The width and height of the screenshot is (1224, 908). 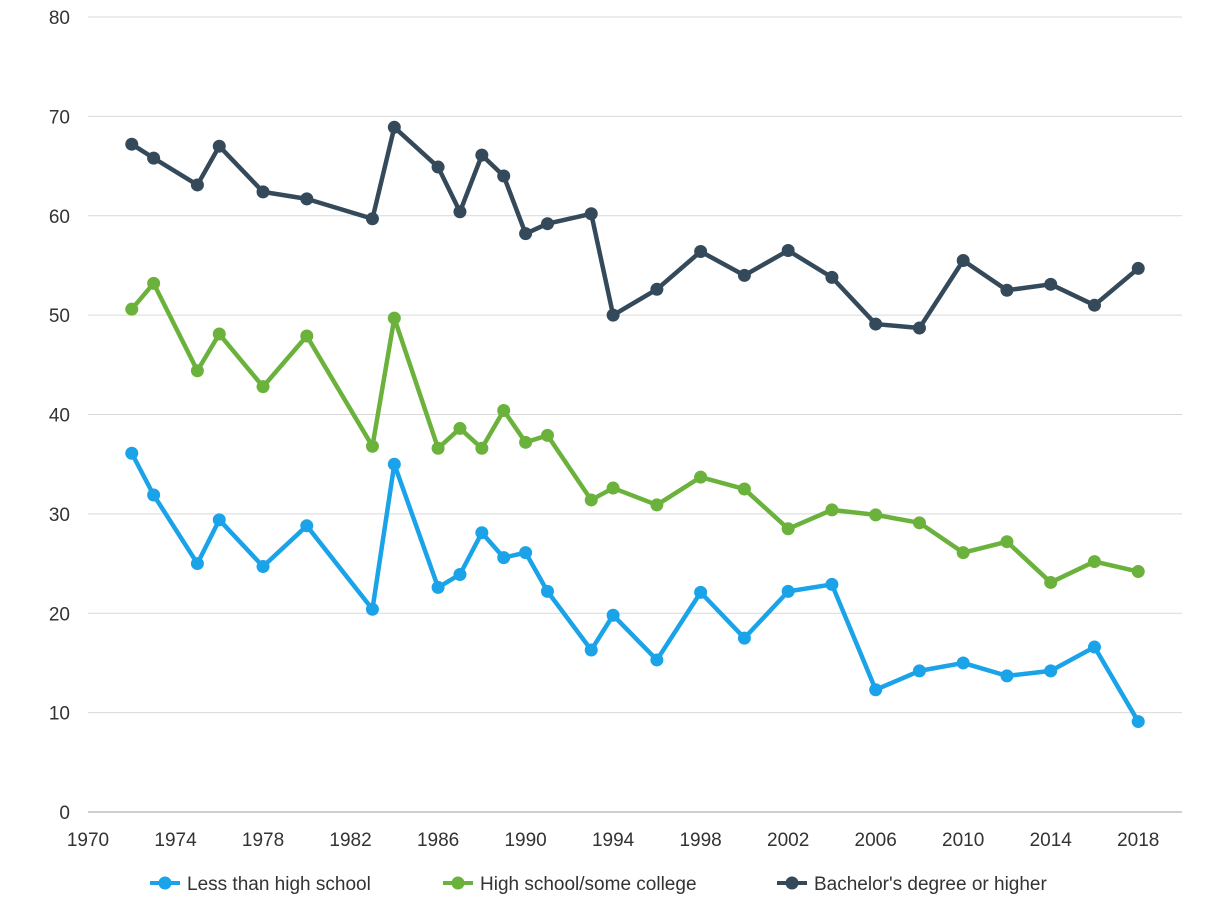 What do you see at coordinates (963, 840) in the screenshot?
I see `x-tick-label: 2010` at bounding box center [963, 840].